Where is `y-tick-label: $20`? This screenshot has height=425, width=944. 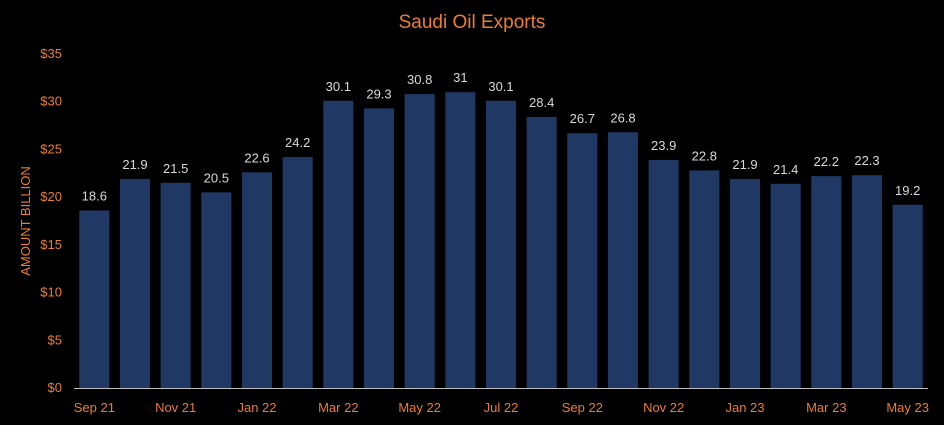
y-tick-label: $20 is located at coordinates (51, 196).